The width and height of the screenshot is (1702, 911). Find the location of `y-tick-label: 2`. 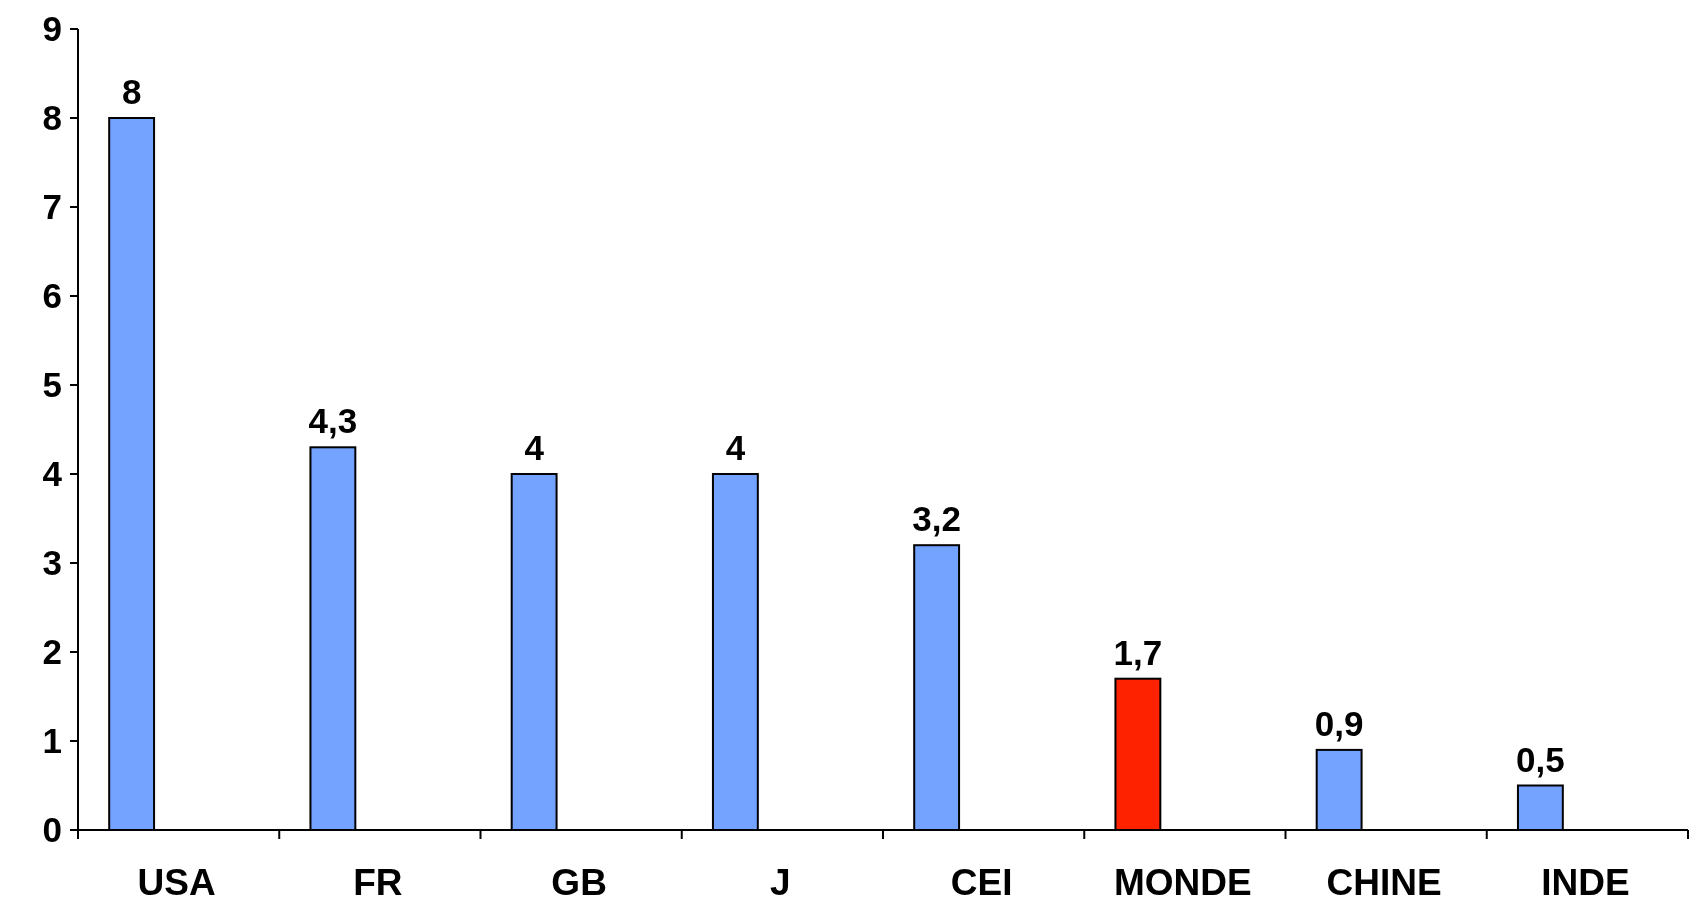

y-tick-label: 2 is located at coordinates (52, 652).